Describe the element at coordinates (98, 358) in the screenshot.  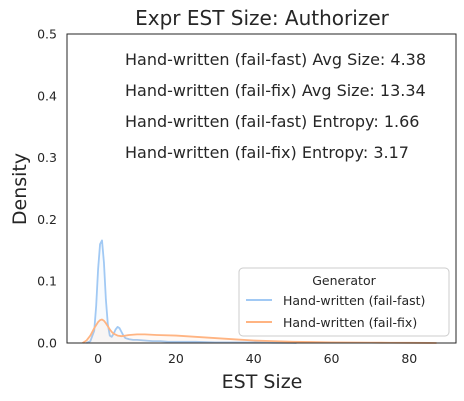
I see `x-tick-label: 0` at that location.